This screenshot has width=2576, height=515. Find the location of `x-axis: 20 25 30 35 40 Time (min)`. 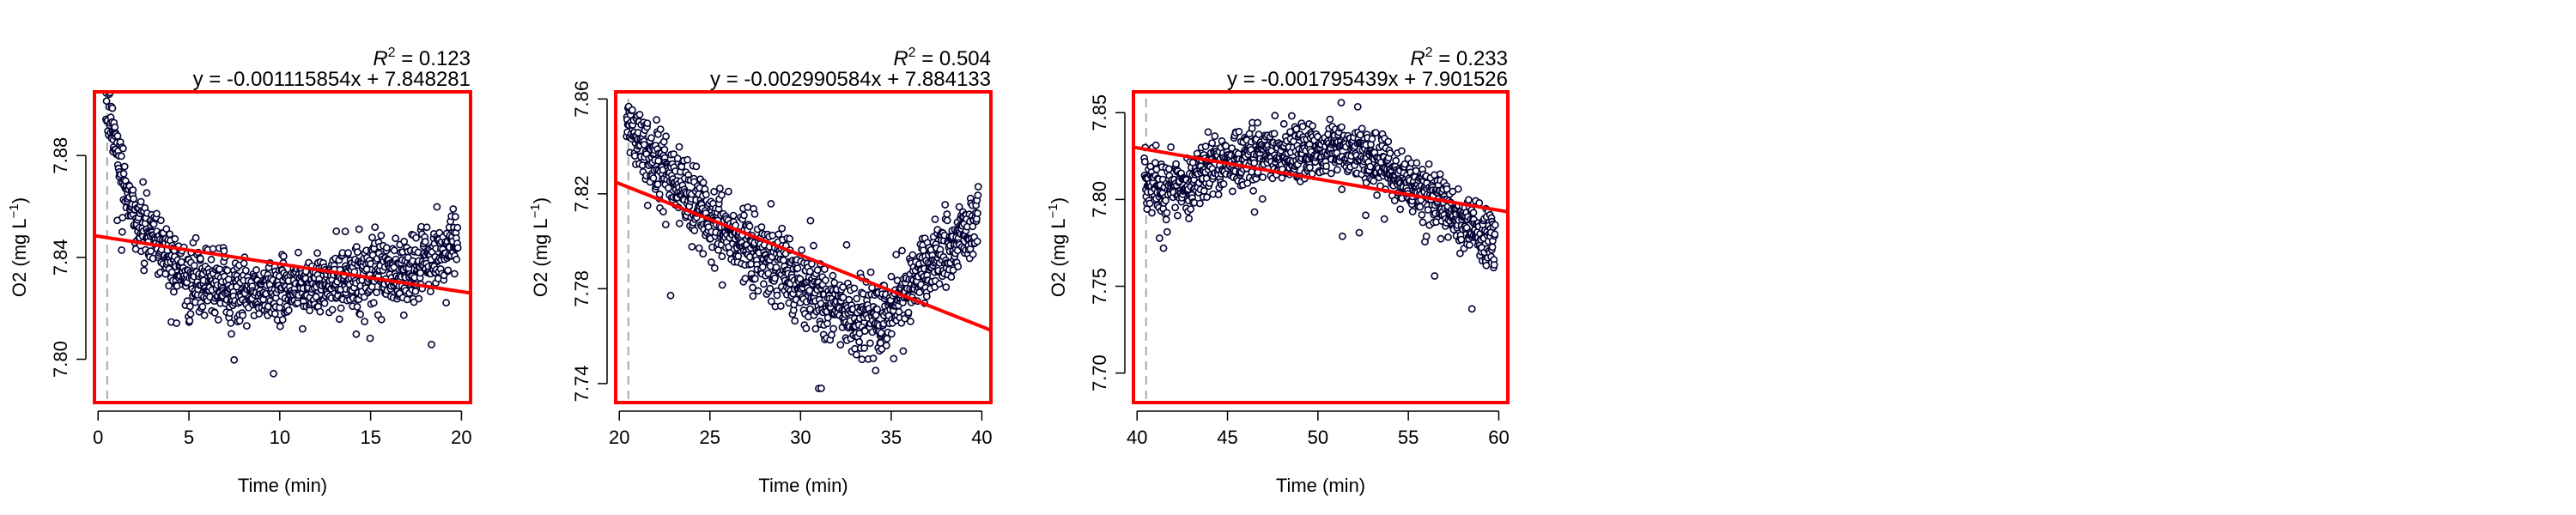

x-axis: 20 25 30 35 40 Time (min) is located at coordinates (801, 453).